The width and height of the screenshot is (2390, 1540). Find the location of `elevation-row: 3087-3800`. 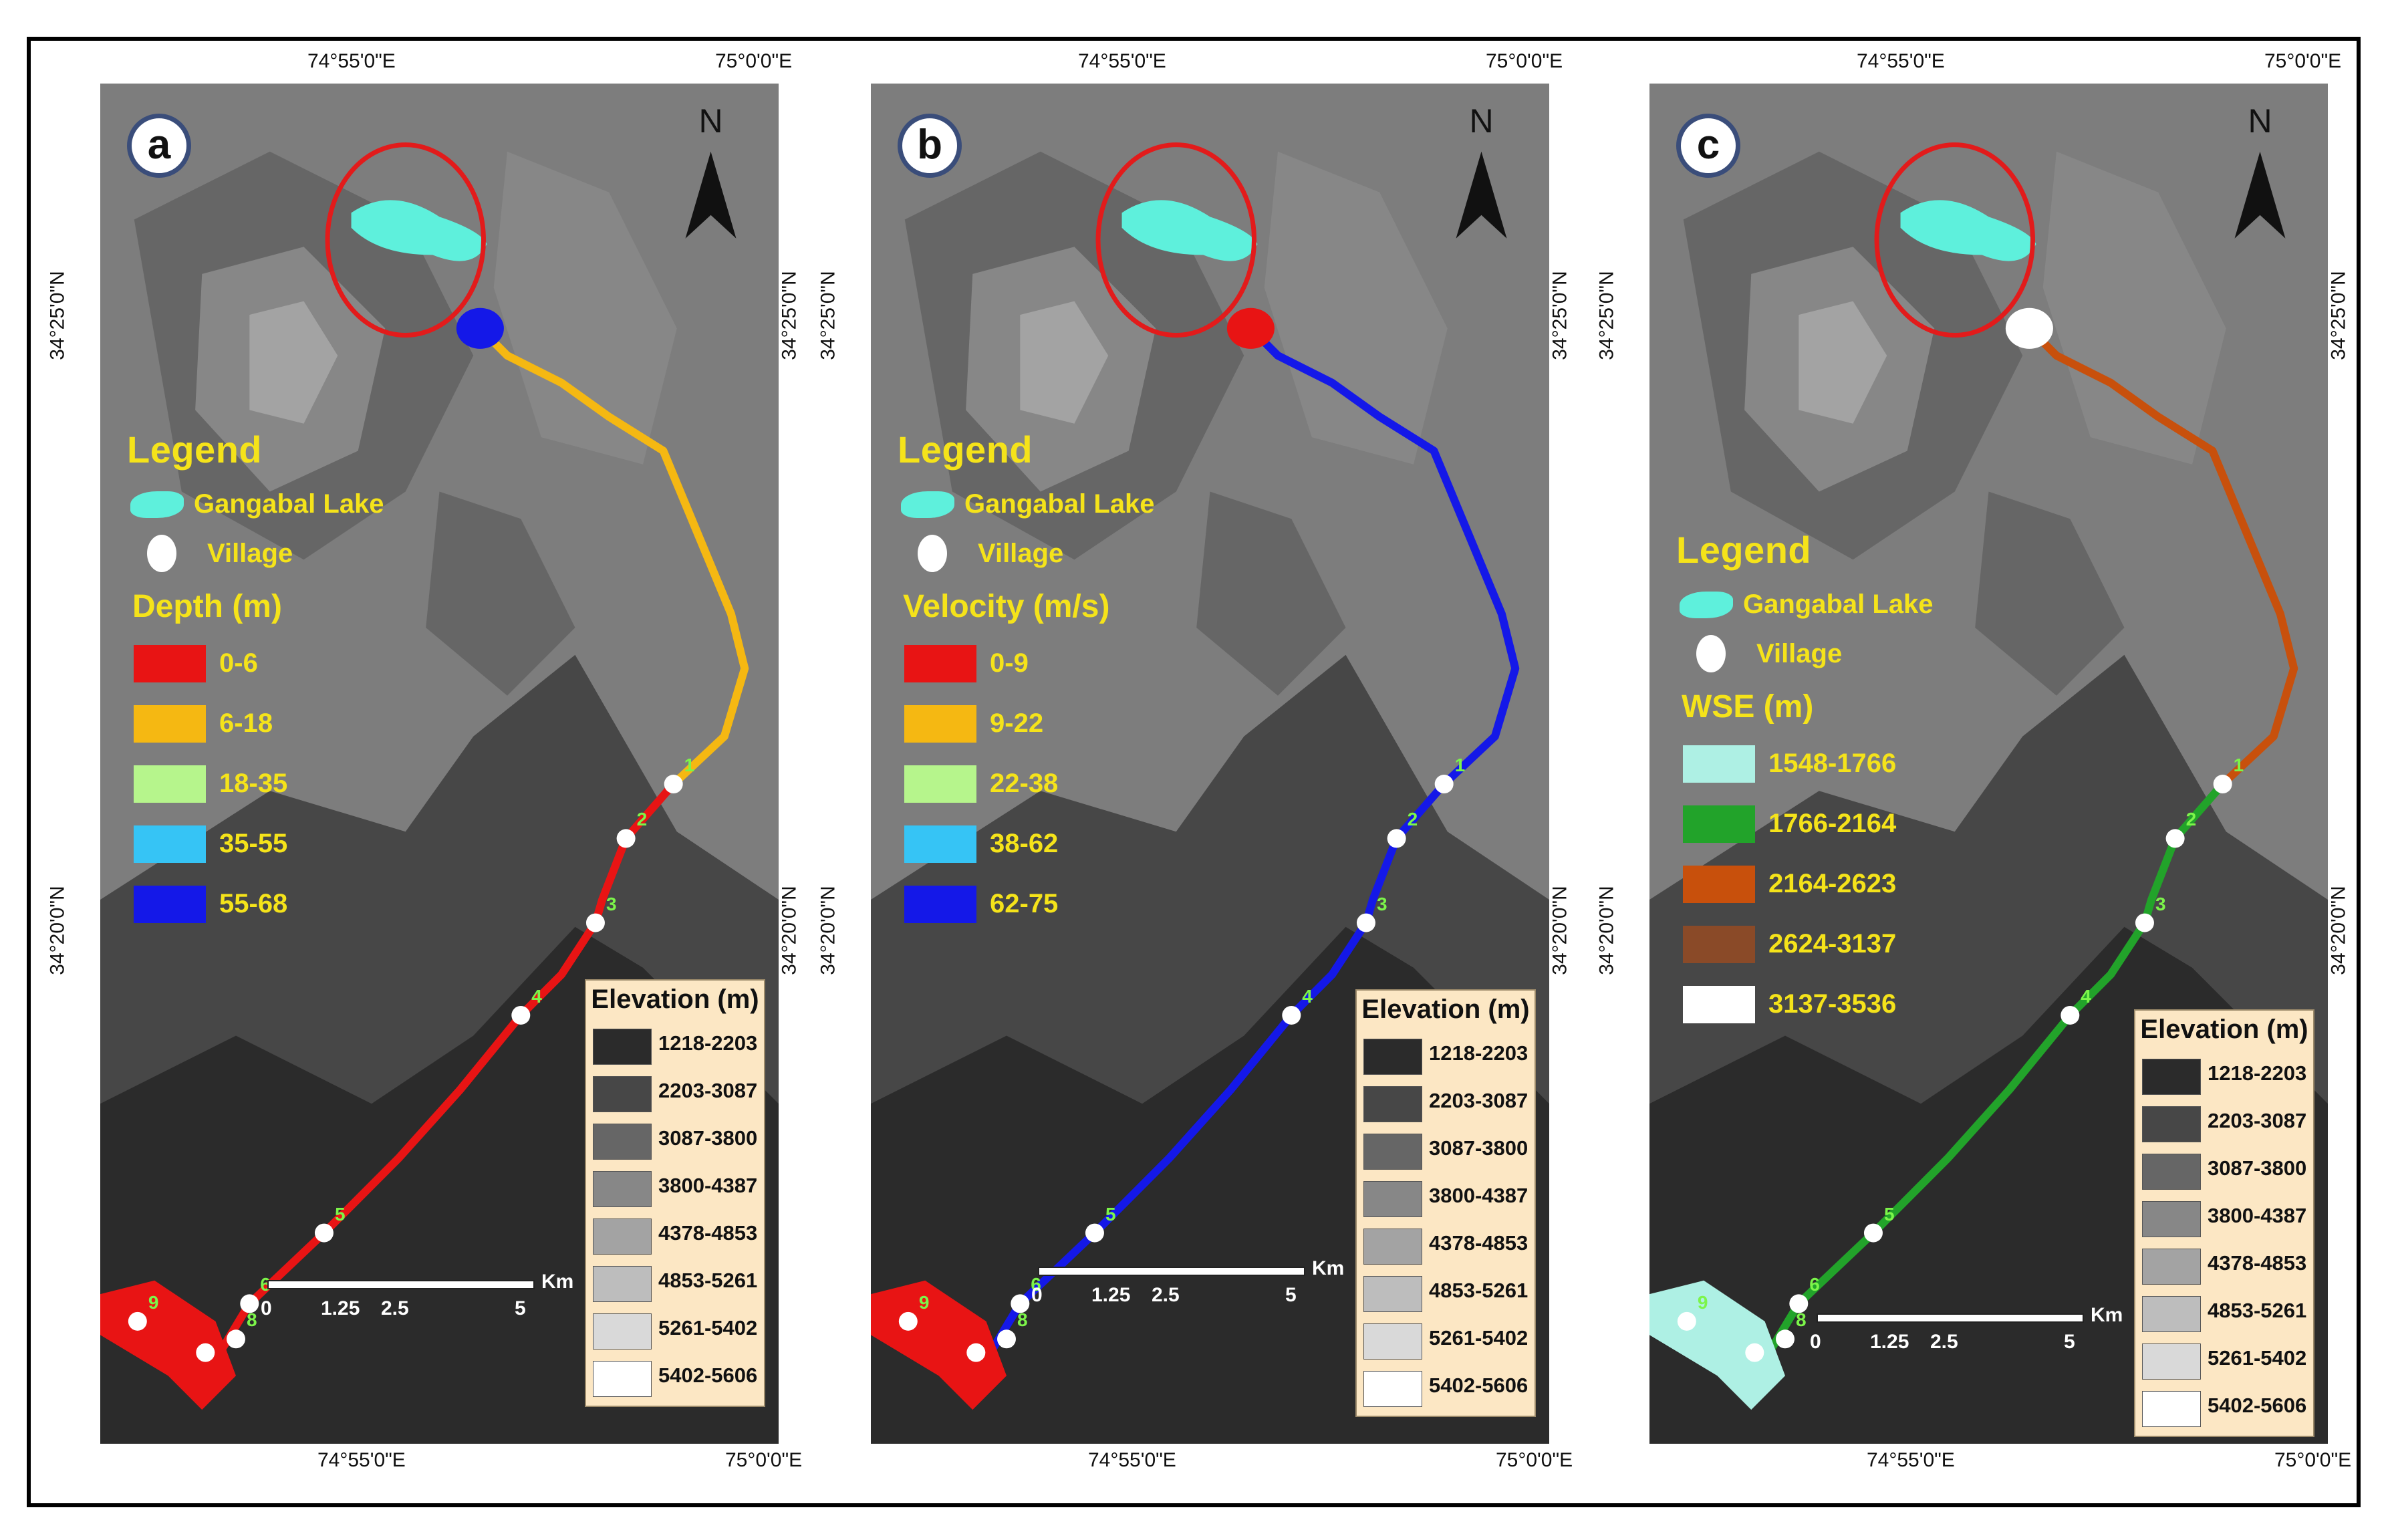

elevation-row: 3087-3800 is located at coordinates (2224, 1170).